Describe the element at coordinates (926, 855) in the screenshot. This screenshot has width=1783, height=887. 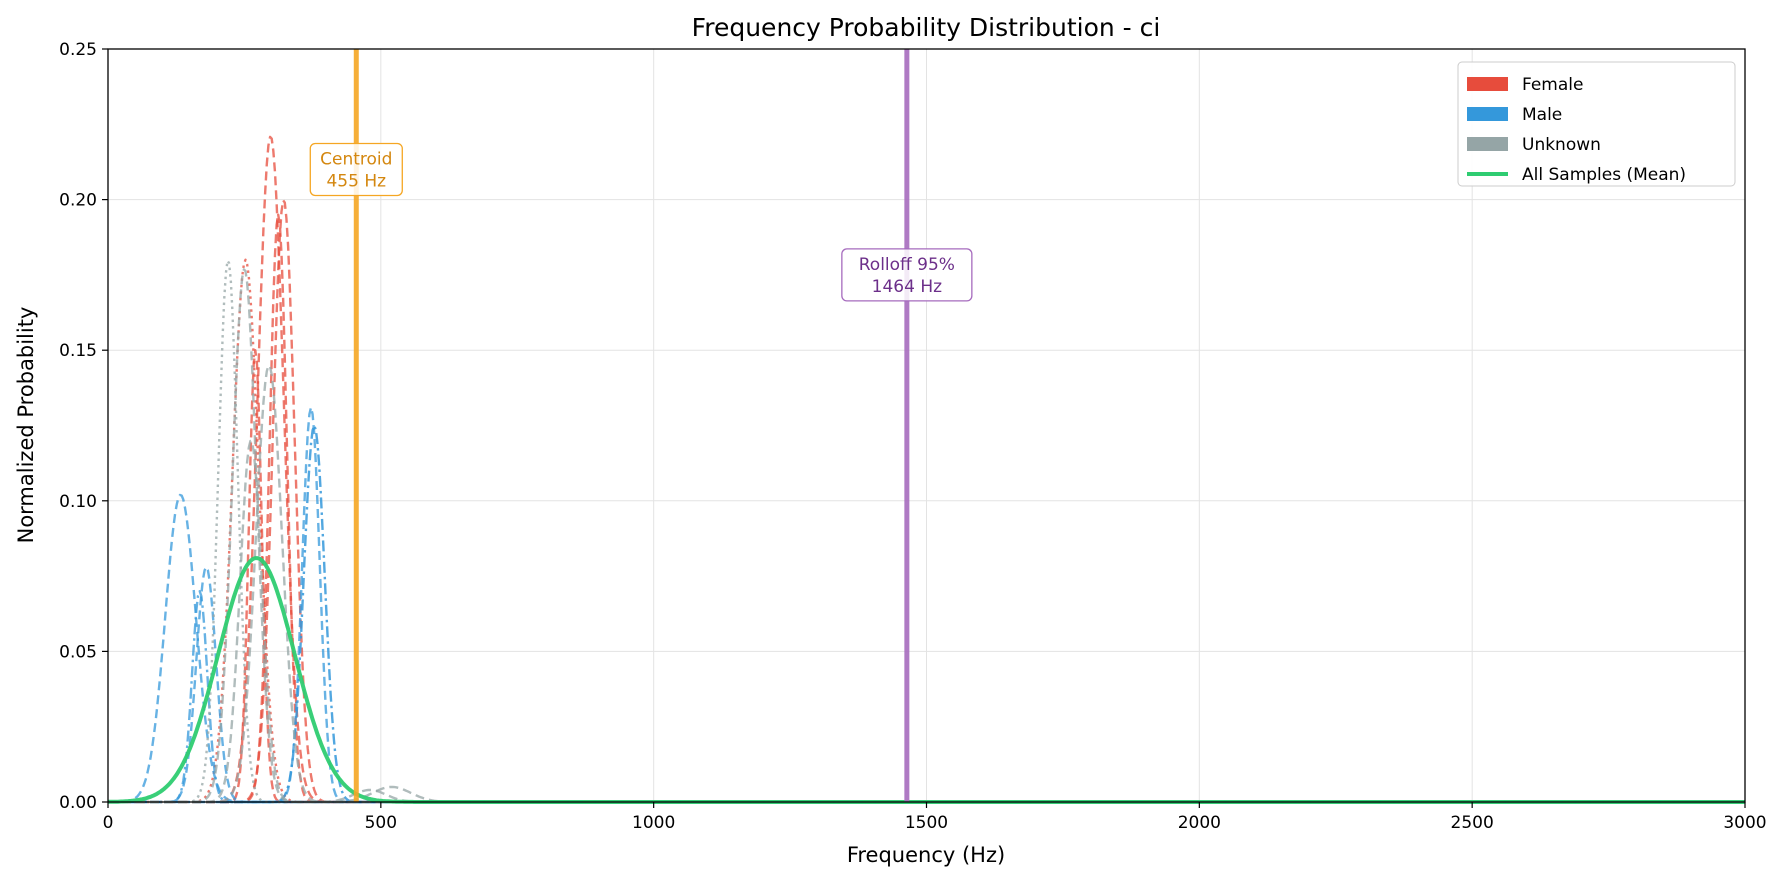
I see `x-axis-label: Frequency (Hz)` at that location.